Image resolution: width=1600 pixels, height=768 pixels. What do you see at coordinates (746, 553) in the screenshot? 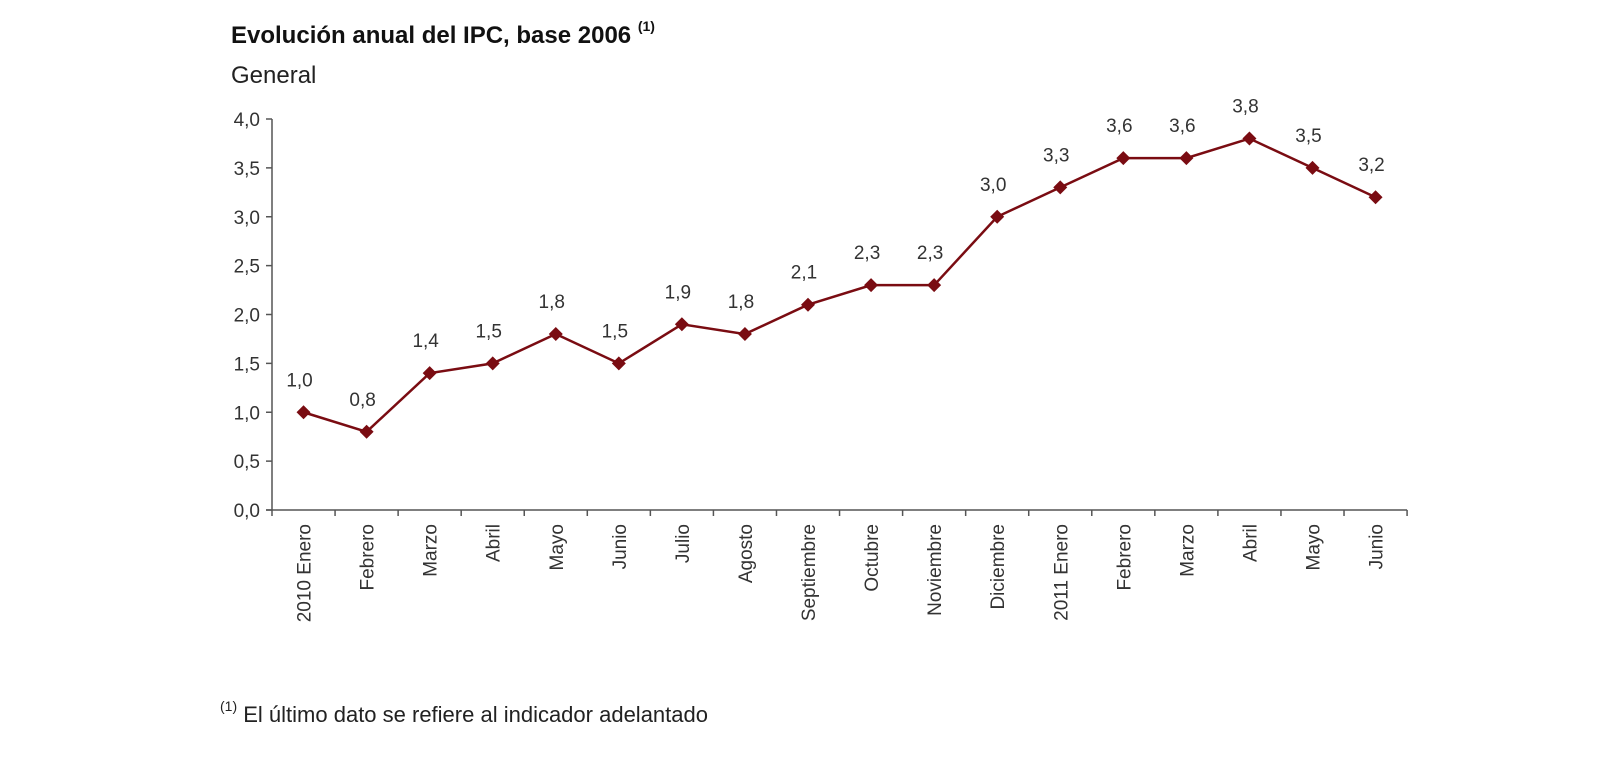
I see `x-tick-label: Agosto` at bounding box center [746, 553].